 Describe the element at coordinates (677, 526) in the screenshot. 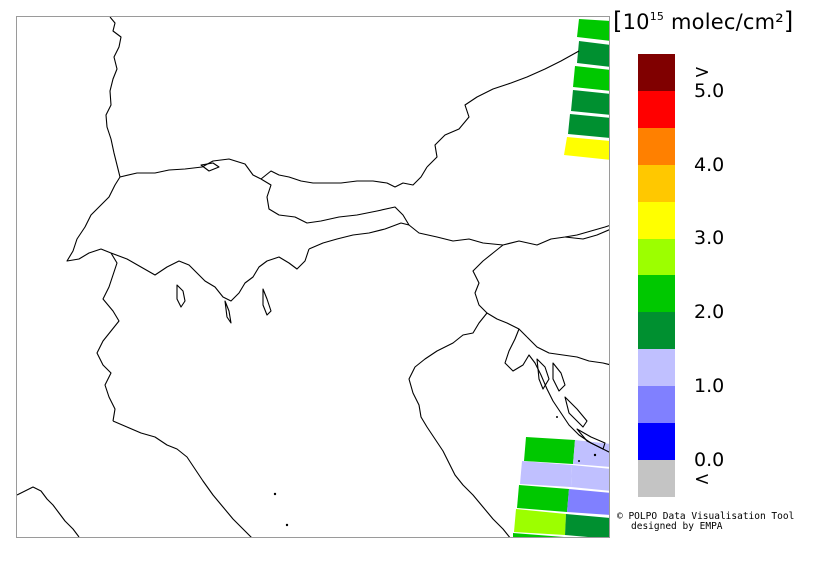

I see `credits-line-2: designed by EMPA` at that location.